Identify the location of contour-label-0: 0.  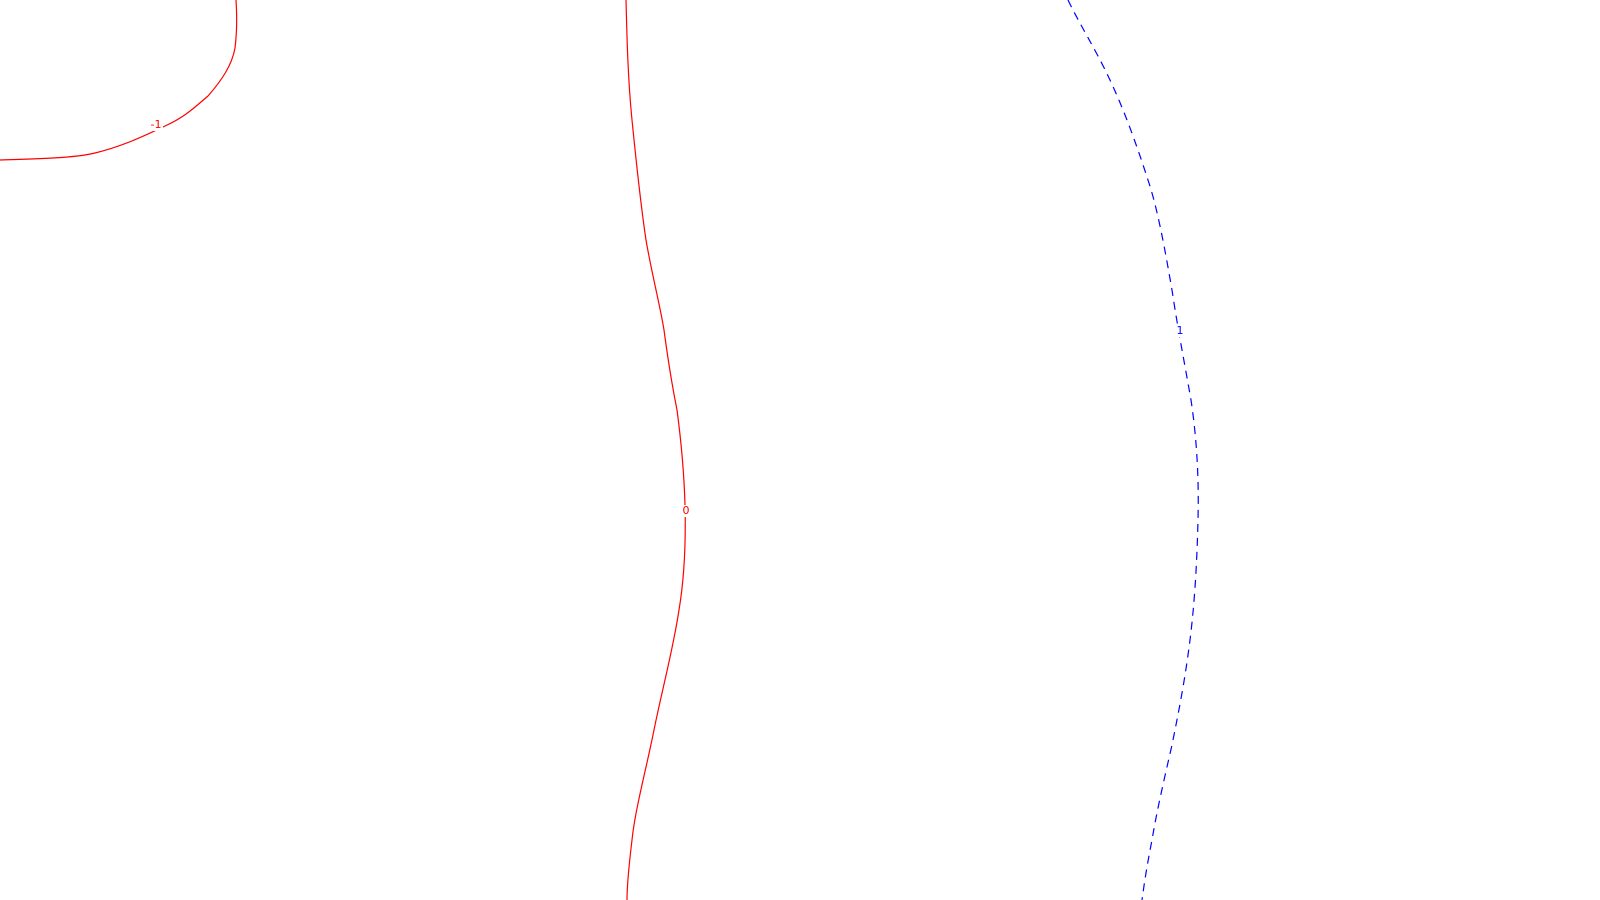
(686, 510).